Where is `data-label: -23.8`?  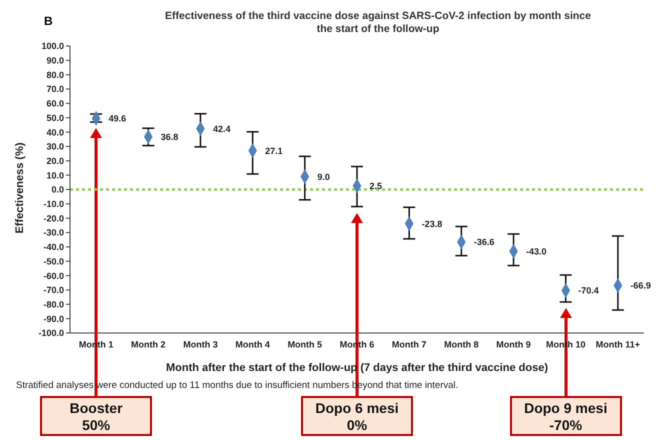 data-label: -23.8 is located at coordinates (432, 223).